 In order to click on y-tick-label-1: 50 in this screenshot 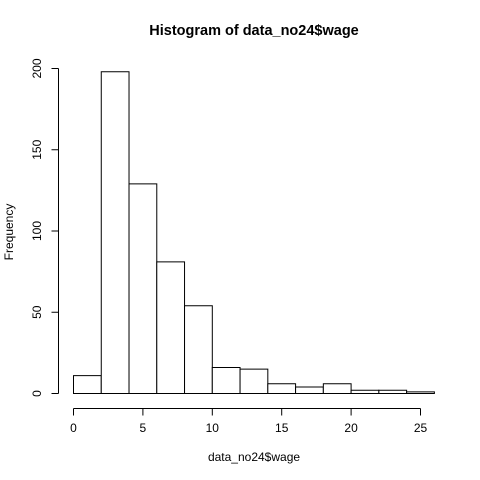, I will do `click(37, 312)`.